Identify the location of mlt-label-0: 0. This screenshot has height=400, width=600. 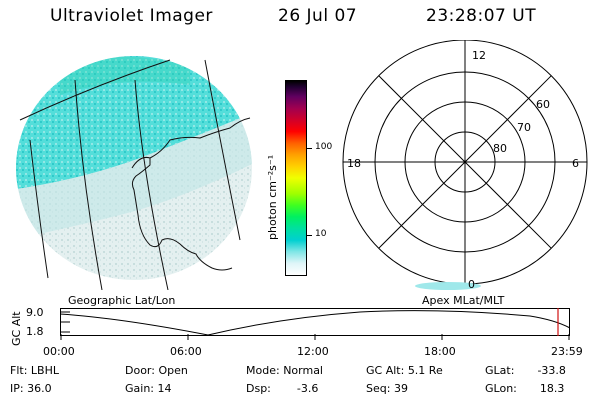
(471, 284).